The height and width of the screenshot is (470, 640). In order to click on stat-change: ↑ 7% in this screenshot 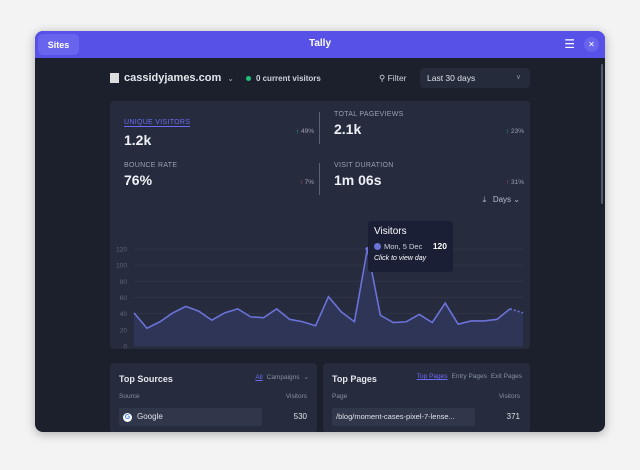, I will do `click(306, 182)`.